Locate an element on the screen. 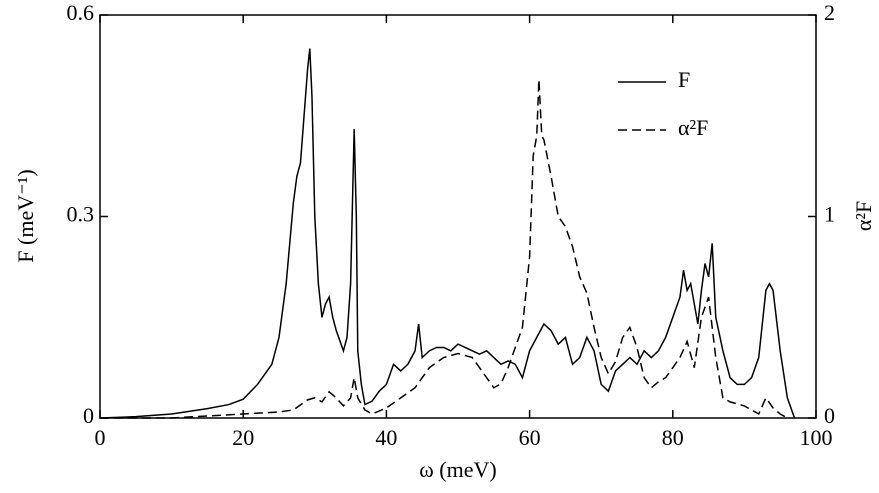 Image resolution: width=879 pixels, height=493 pixels. x-tick-label: 40 is located at coordinates (386, 437).